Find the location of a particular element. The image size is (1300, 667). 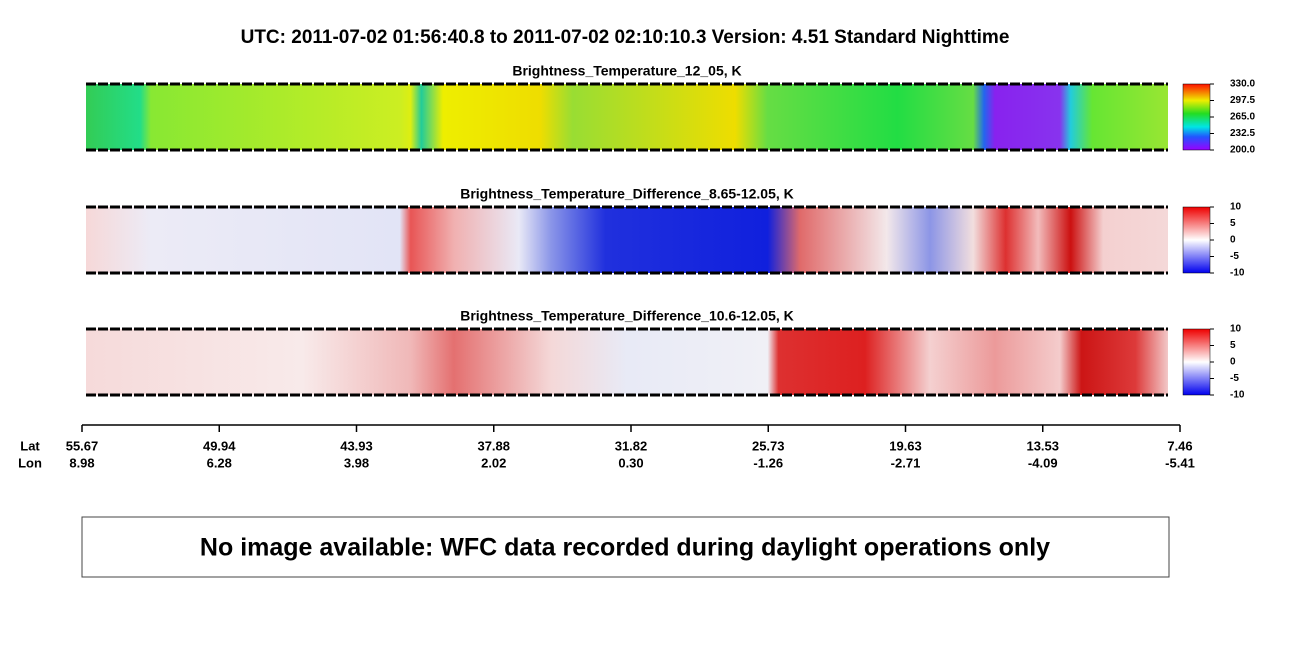

panel-title: Brightness_Temperature_12_05, K is located at coordinates (626, 71).